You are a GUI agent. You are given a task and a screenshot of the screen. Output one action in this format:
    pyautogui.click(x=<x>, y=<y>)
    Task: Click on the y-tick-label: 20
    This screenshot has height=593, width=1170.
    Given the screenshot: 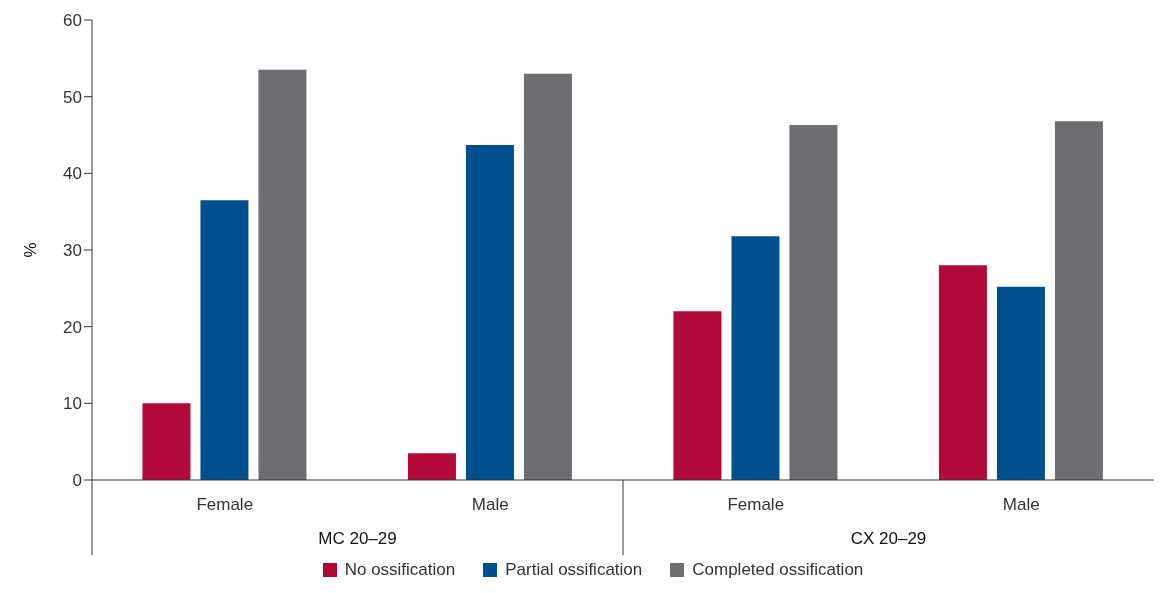 What is the action you would take?
    pyautogui.click(x=72, y=327)
    